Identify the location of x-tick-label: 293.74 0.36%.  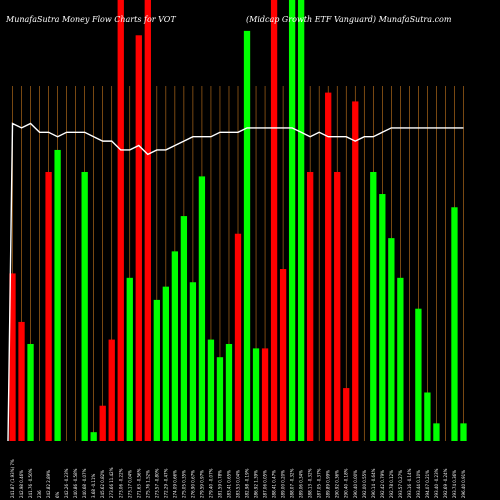
(454, 484).